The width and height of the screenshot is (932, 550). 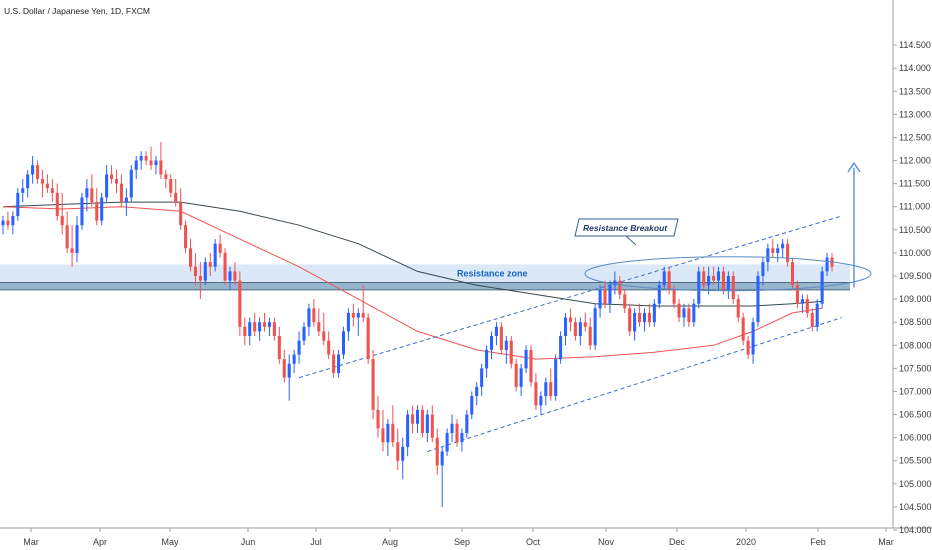 I want to click on x-tick-label: Sep, so click(x=462, y=542).